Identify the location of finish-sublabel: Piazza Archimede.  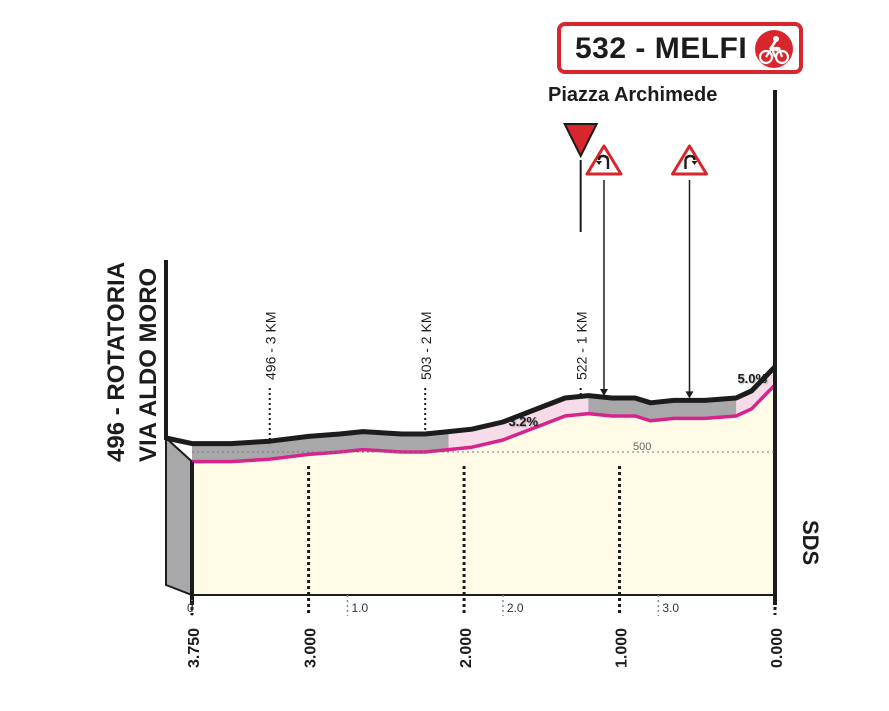
(633, 95).